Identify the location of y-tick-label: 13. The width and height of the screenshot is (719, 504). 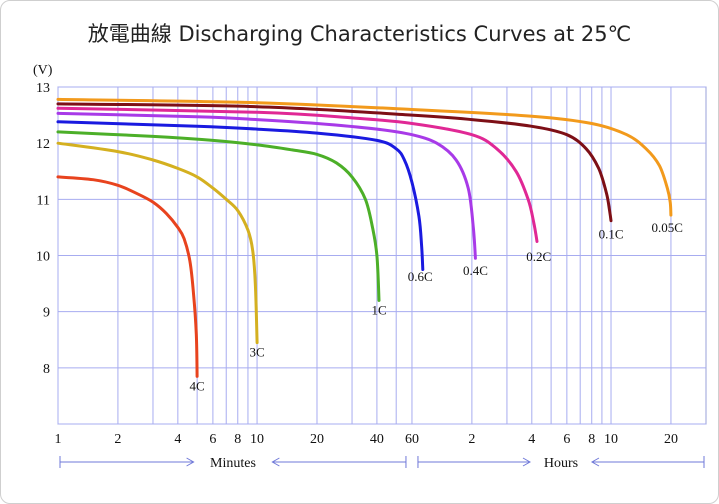
(43, 88).